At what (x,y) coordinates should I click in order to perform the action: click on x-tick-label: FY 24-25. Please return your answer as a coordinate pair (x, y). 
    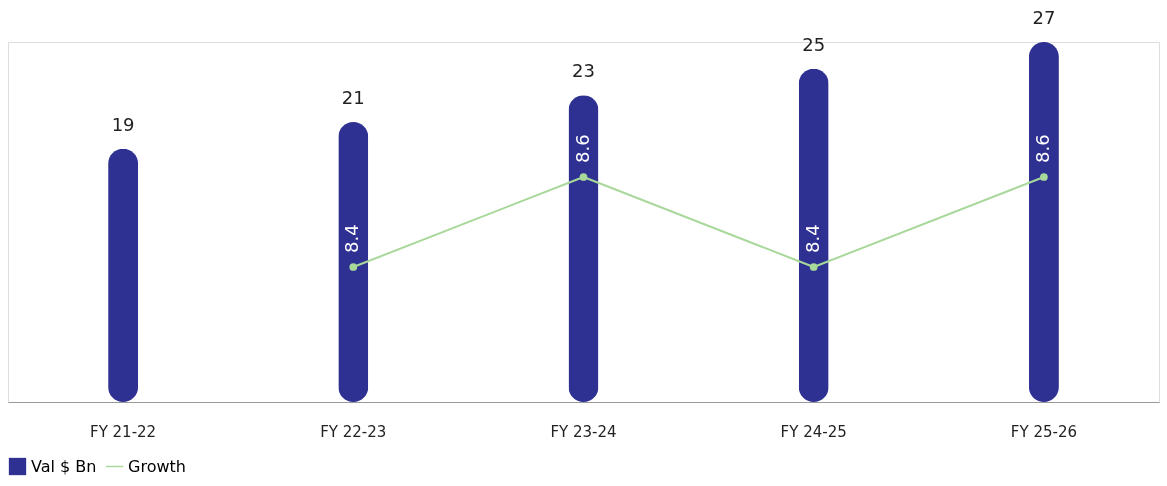
    Looking at the image, I should click on (813, 431).